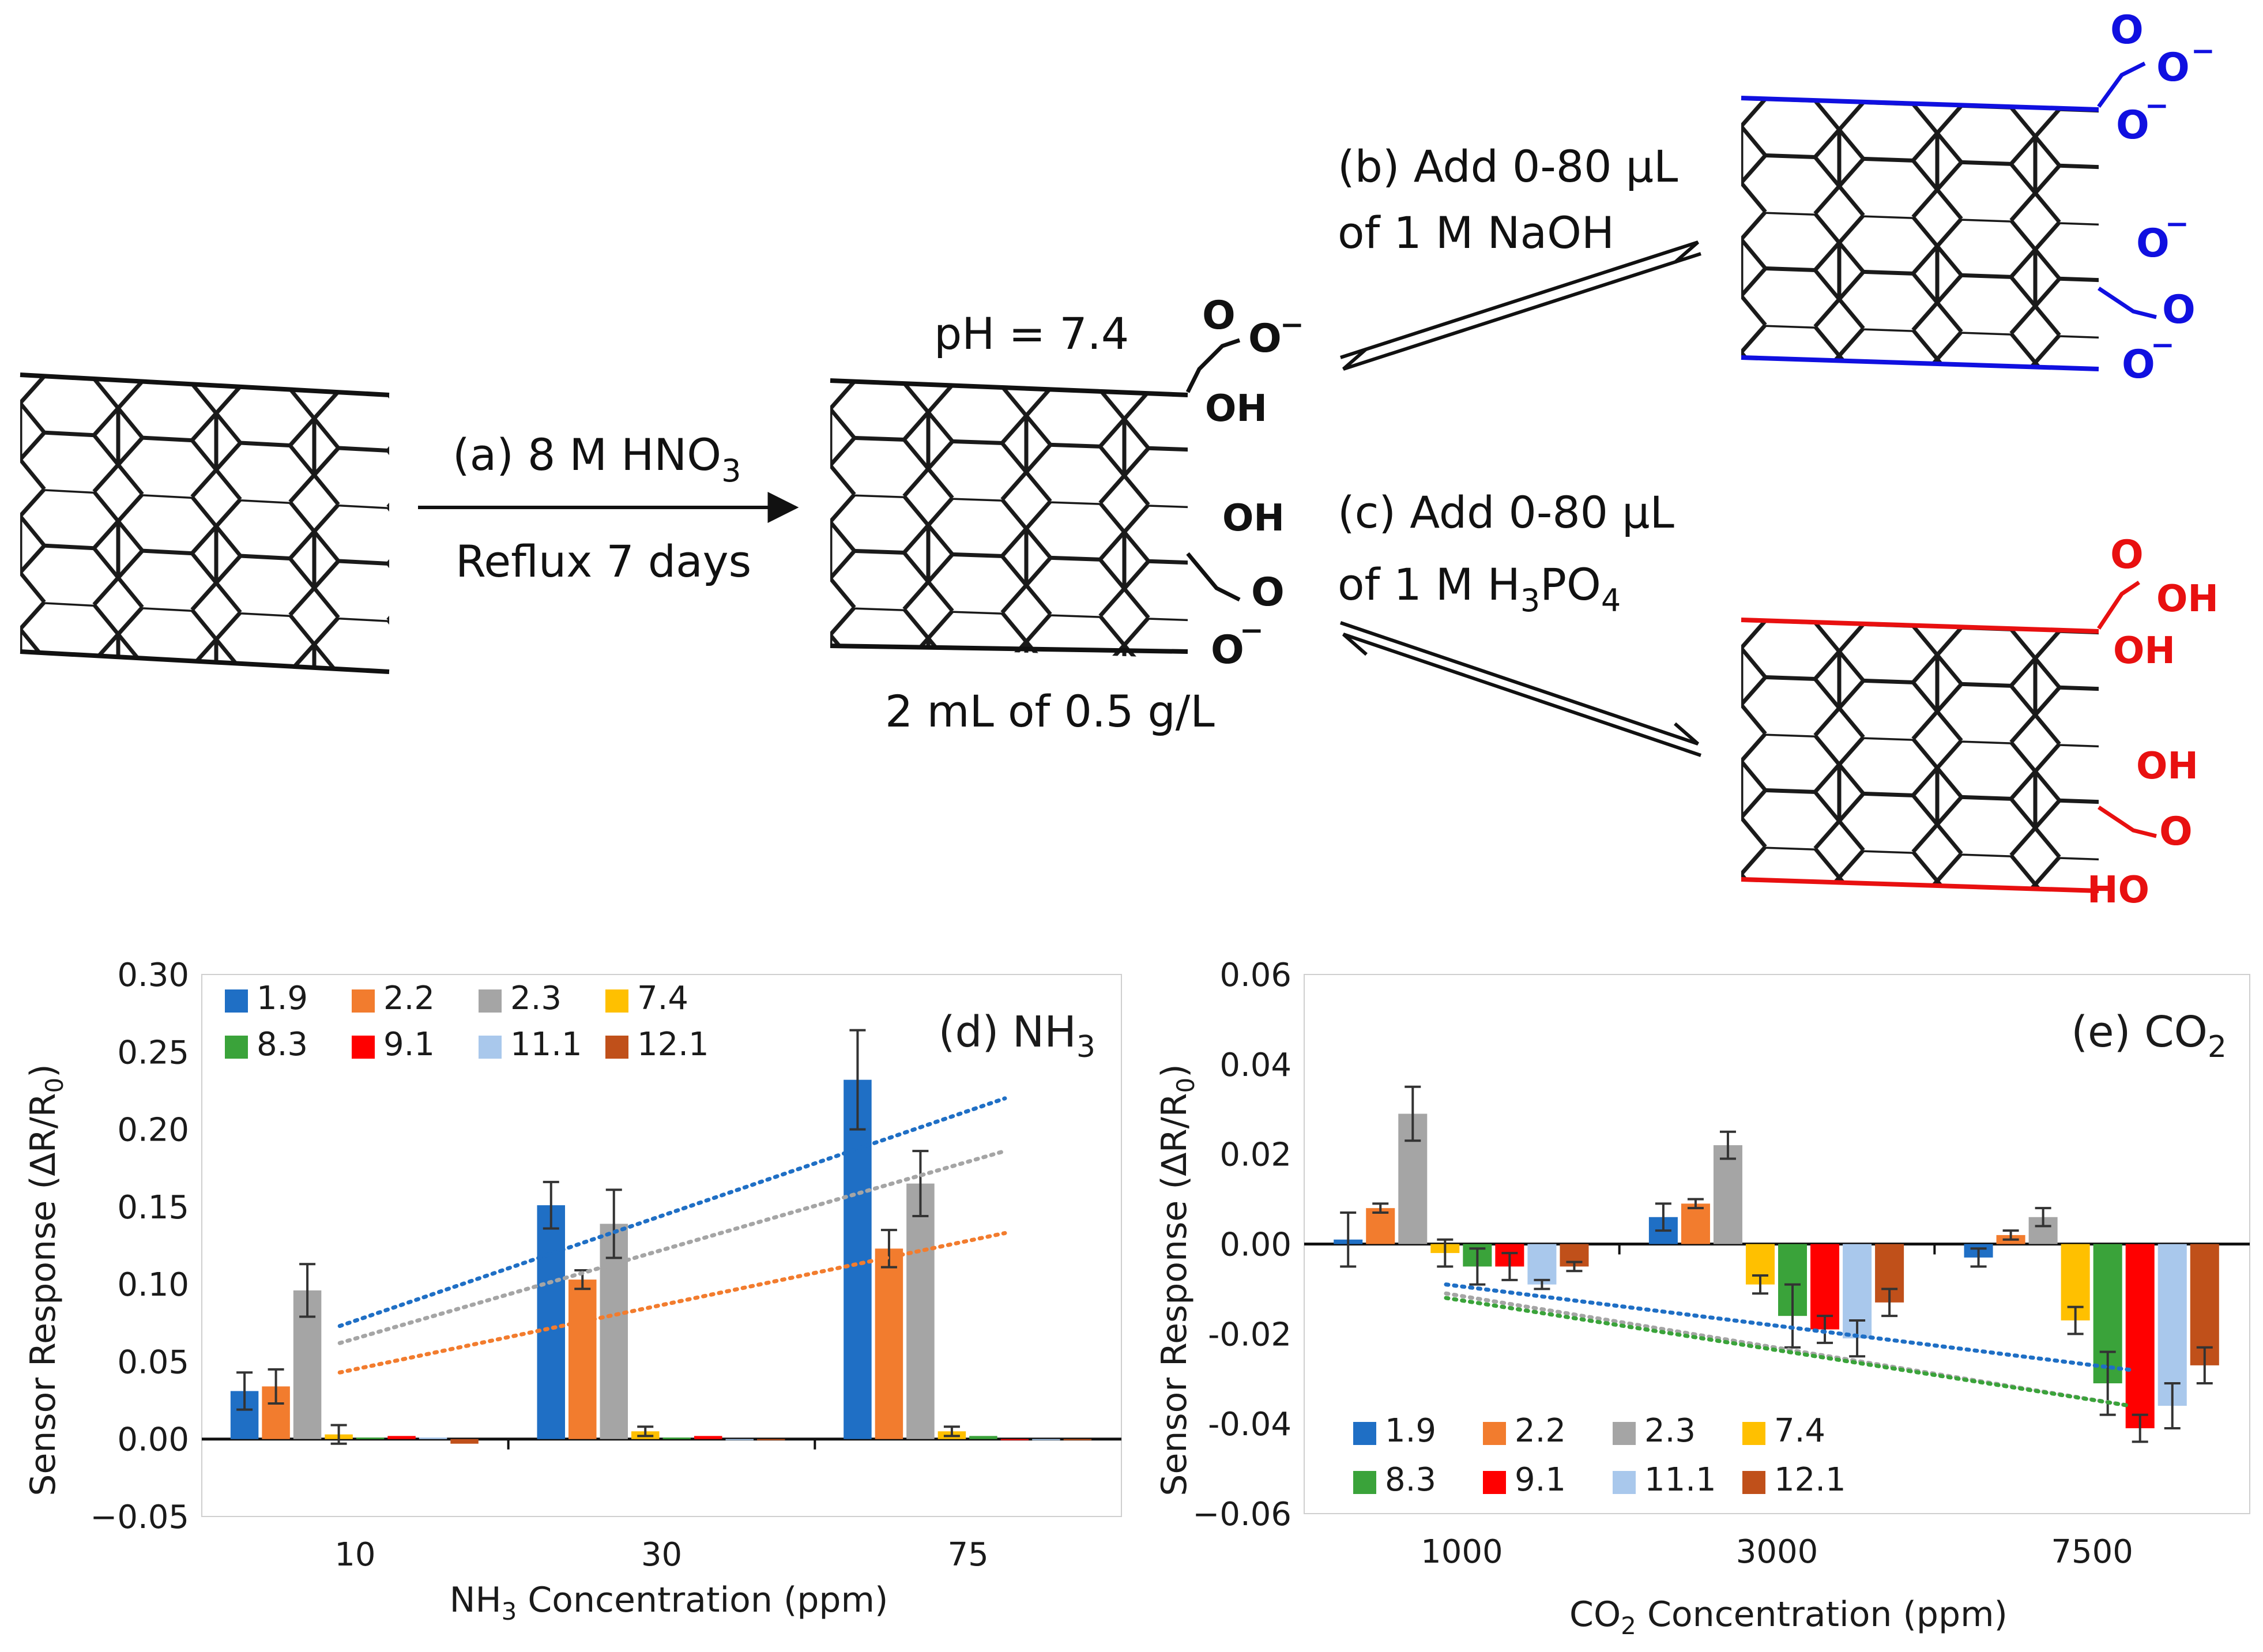  What do you see at coordinates (1255, 975) in the screenshot?
I see `co2-y-tick-label: 0.06` at bounding box center [1255, 975].